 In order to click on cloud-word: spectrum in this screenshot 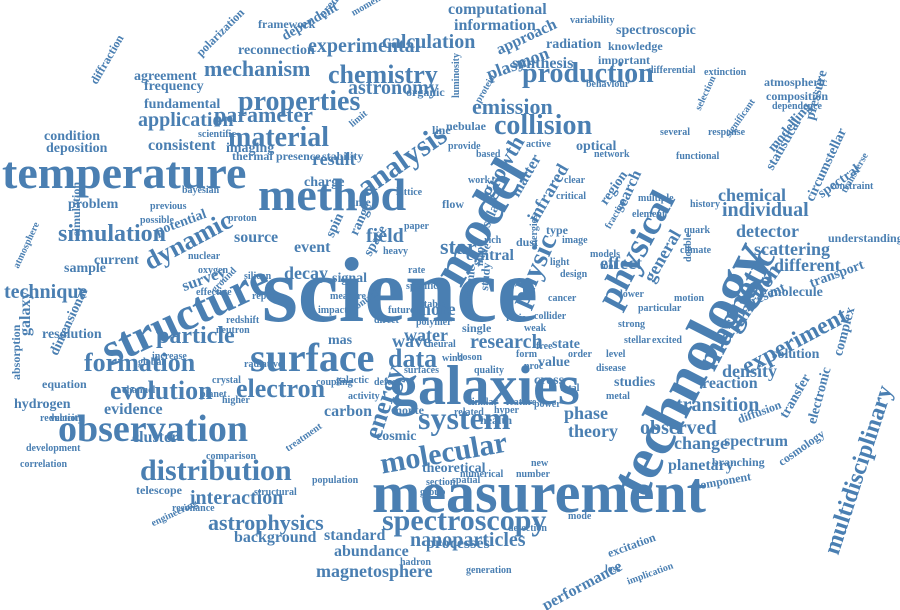, I will do `click(756, 441)`.